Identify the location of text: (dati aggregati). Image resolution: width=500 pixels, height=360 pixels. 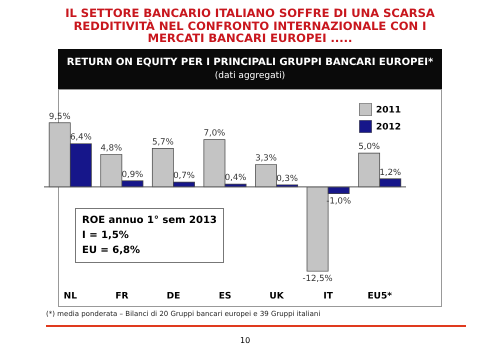
(250, 76).